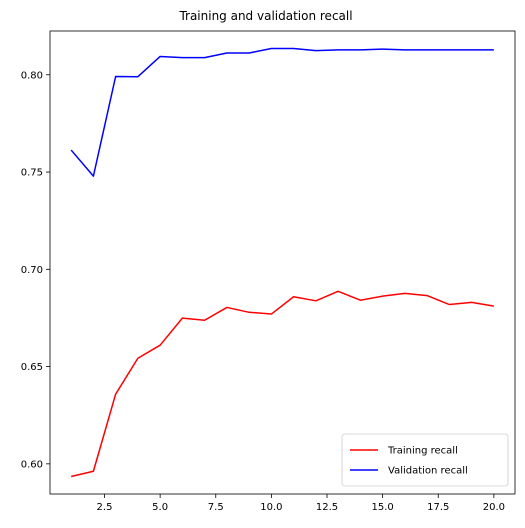 Image resolution: width=525 pixels, height=528 pixels. What do you see at coordinates (32, 464) in the screenshot?
I see `y-tick-label: 0.60` at bounding box center [32, 464].